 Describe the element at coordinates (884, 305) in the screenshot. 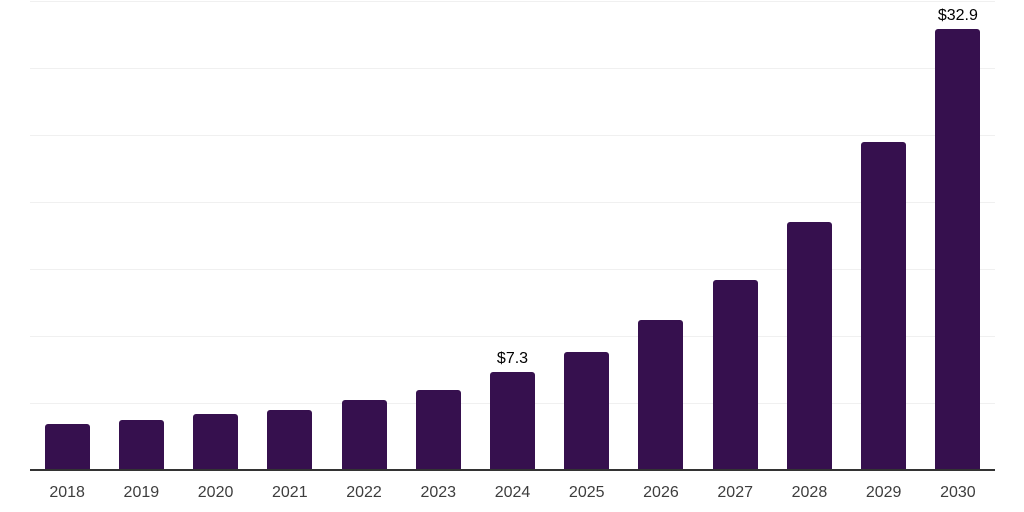

I see `bar-2029` at that location.